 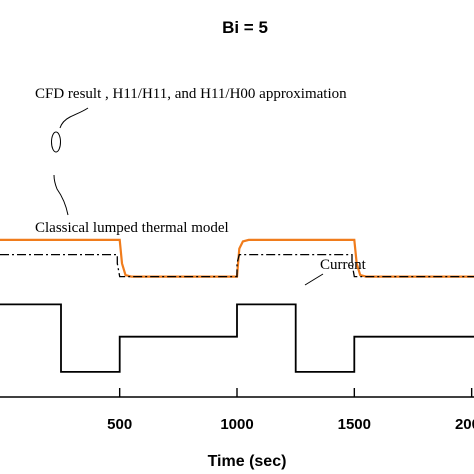 What do you see at coordinates (354, 424) in the screenshot?
I see `x-tick-label: 1500` at bounding box center [354, 424].